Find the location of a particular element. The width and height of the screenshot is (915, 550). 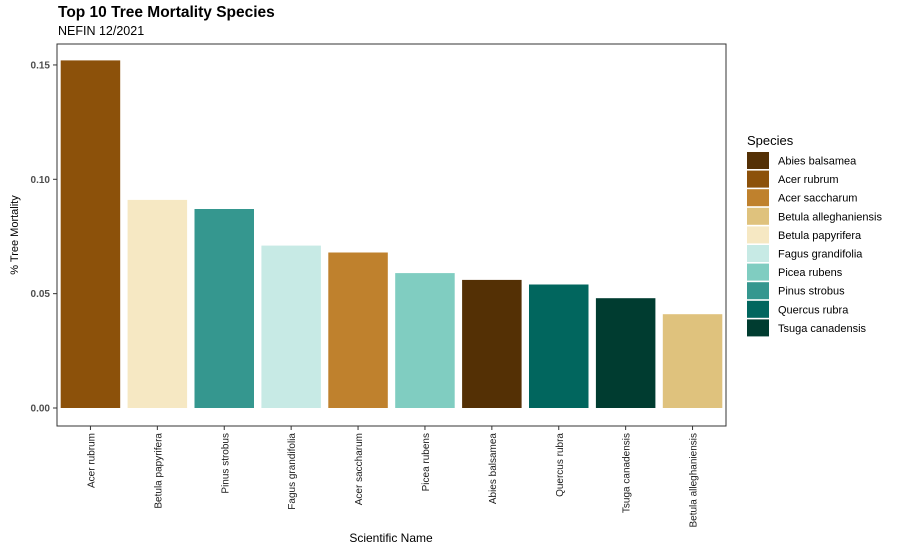

y-tick-label: 0.05 is located at coordinates (41, 294).